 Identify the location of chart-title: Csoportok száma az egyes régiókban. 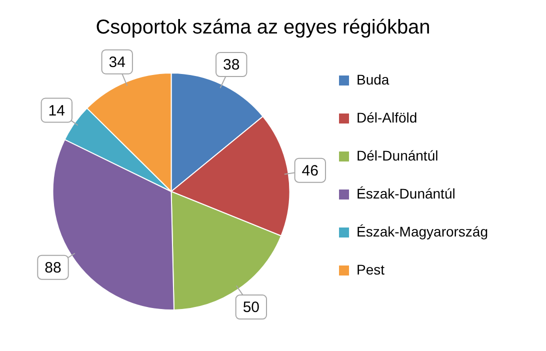
(263, 27).